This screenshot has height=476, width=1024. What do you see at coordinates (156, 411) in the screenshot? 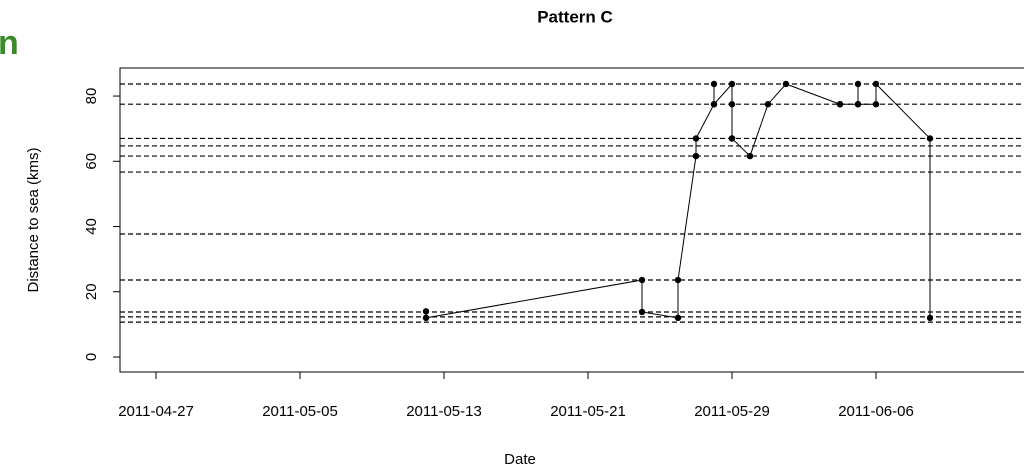
I see `x-tick-label: 2011-04-27` at bounding box center [156, 411].